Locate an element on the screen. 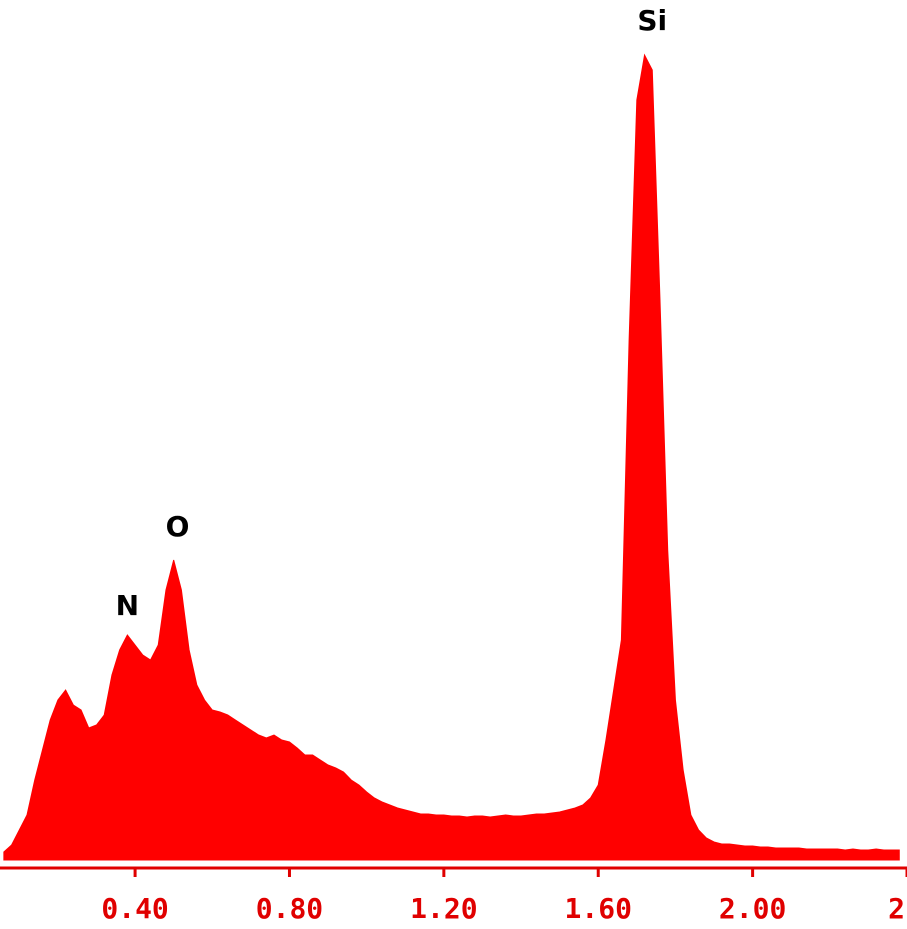 This screenshot has height=929, width=907. x-tick-label: 0.80 is located at coordinates (289, 908).